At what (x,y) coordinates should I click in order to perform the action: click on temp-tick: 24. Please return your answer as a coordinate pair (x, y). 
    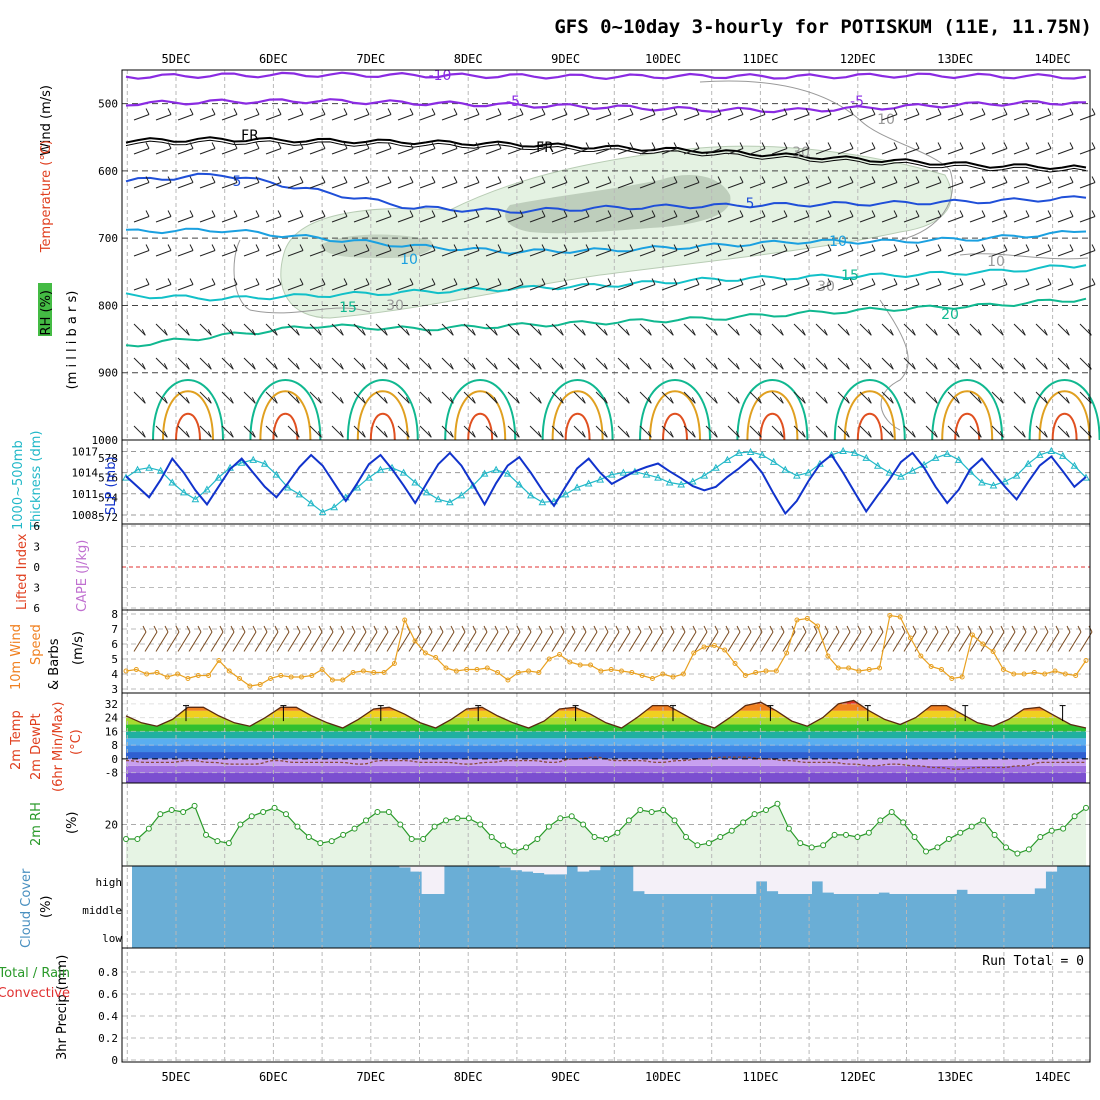
    Looking at the image, I should click on (112, 718).